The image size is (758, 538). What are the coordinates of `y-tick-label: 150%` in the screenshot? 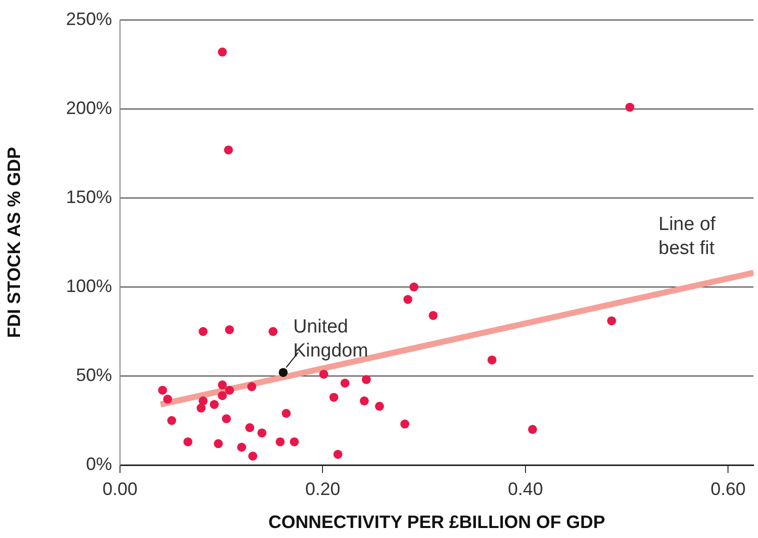 It's located at (89, 196).